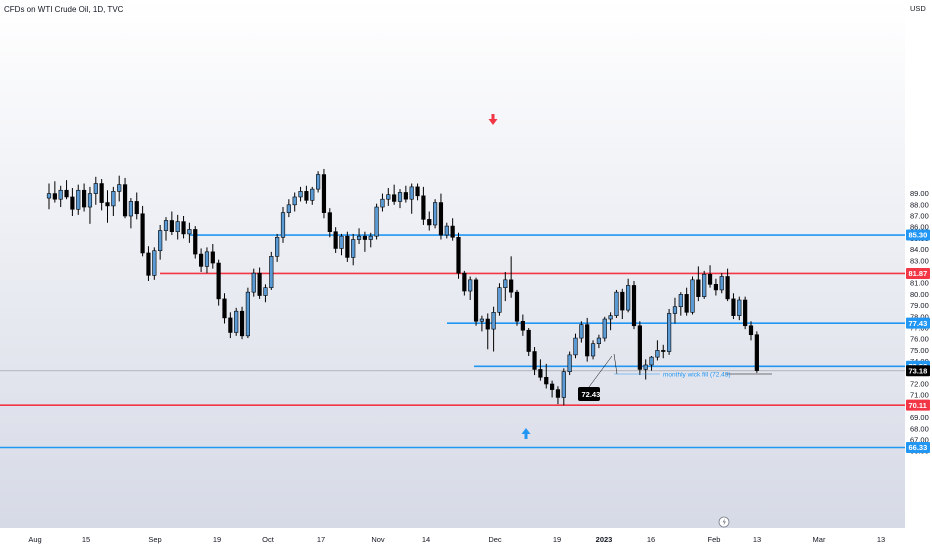 This screenshot has height=550, width=932. Describe the element at coordinates (526, 433) in the screenshot. I see `up-arrow-icon` at that location.